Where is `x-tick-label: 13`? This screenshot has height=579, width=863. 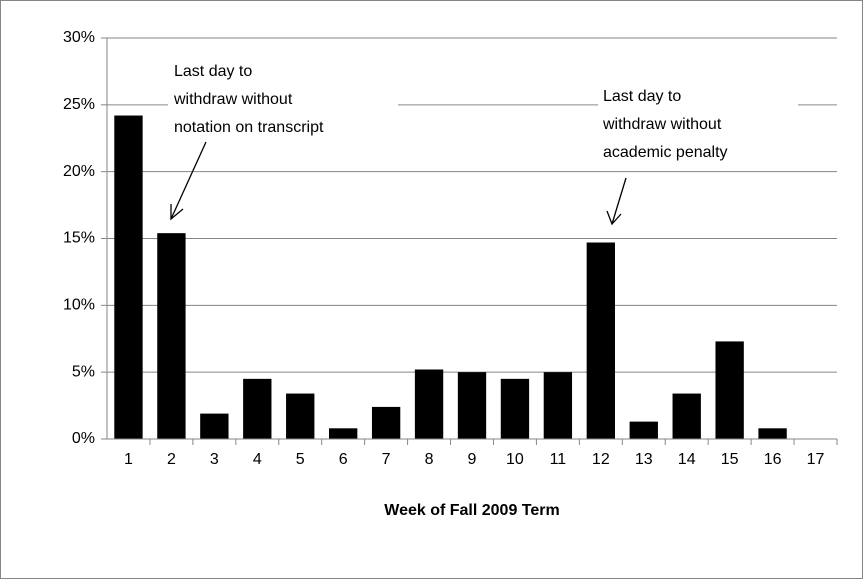 x-tick-label: 13 is located at coordinates (644, 459).